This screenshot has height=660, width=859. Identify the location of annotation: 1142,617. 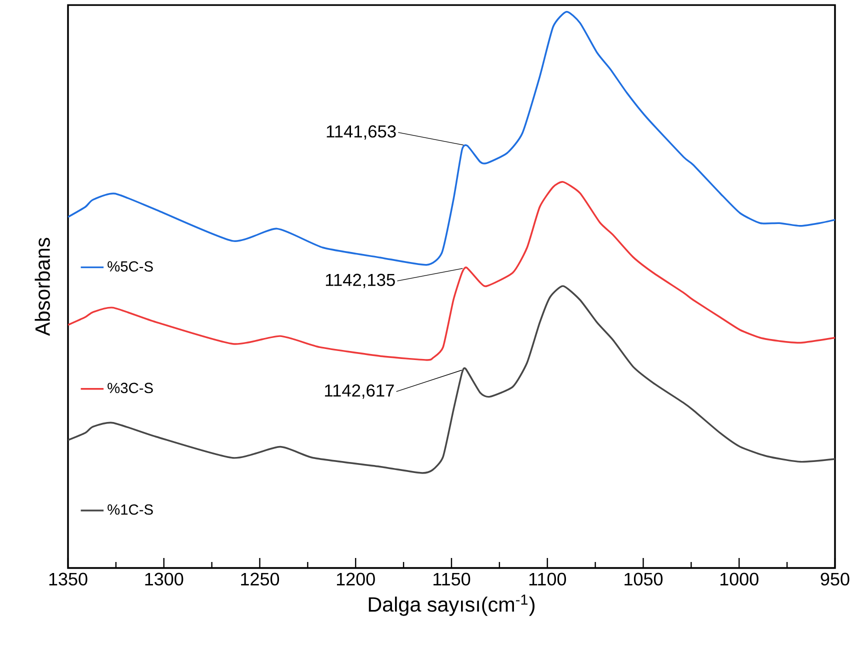
(359, 391).